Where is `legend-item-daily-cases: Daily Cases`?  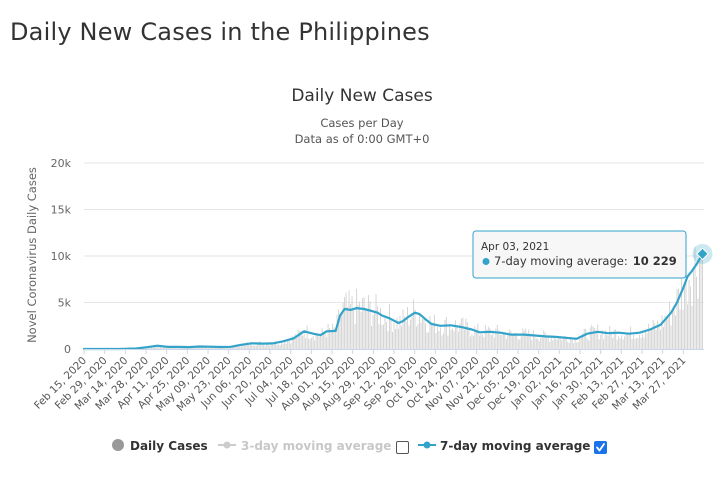
legend-item-daily-cases: Daily Cases is located at coordinates (160, 446).